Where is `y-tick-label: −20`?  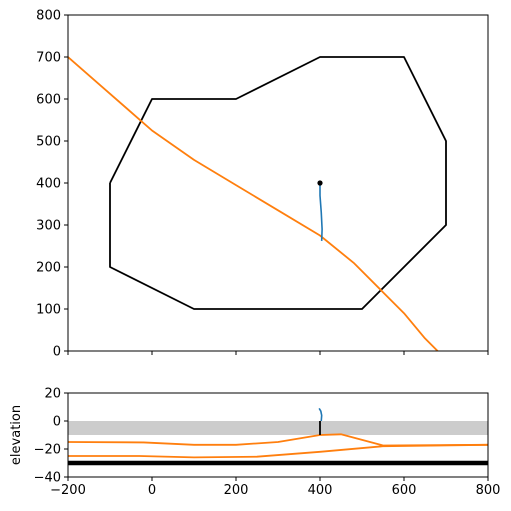 y-tick-label: −20 is located at coordinates (47, 450).